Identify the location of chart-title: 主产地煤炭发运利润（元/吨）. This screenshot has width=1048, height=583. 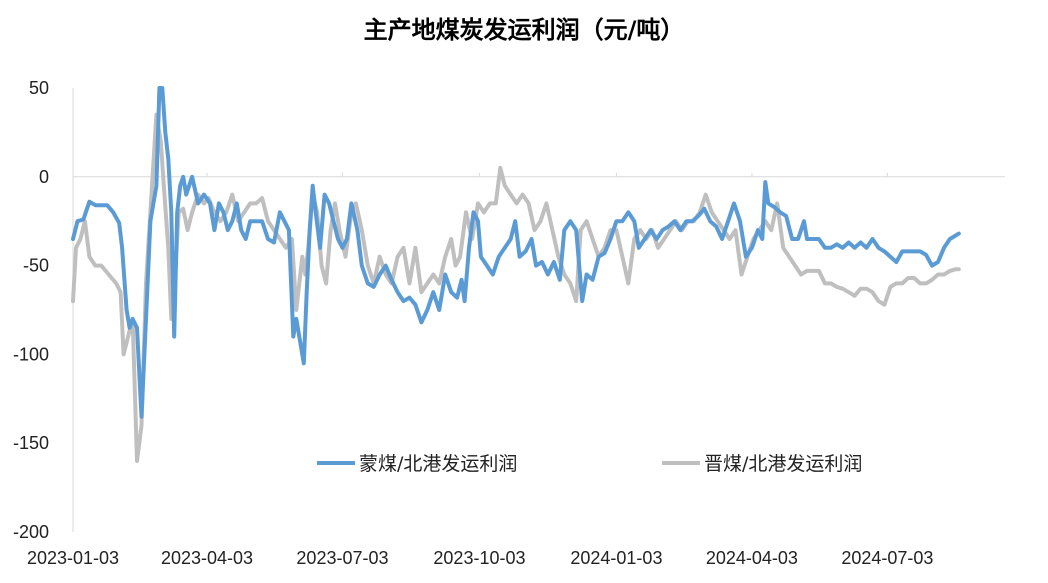
(524, 30).